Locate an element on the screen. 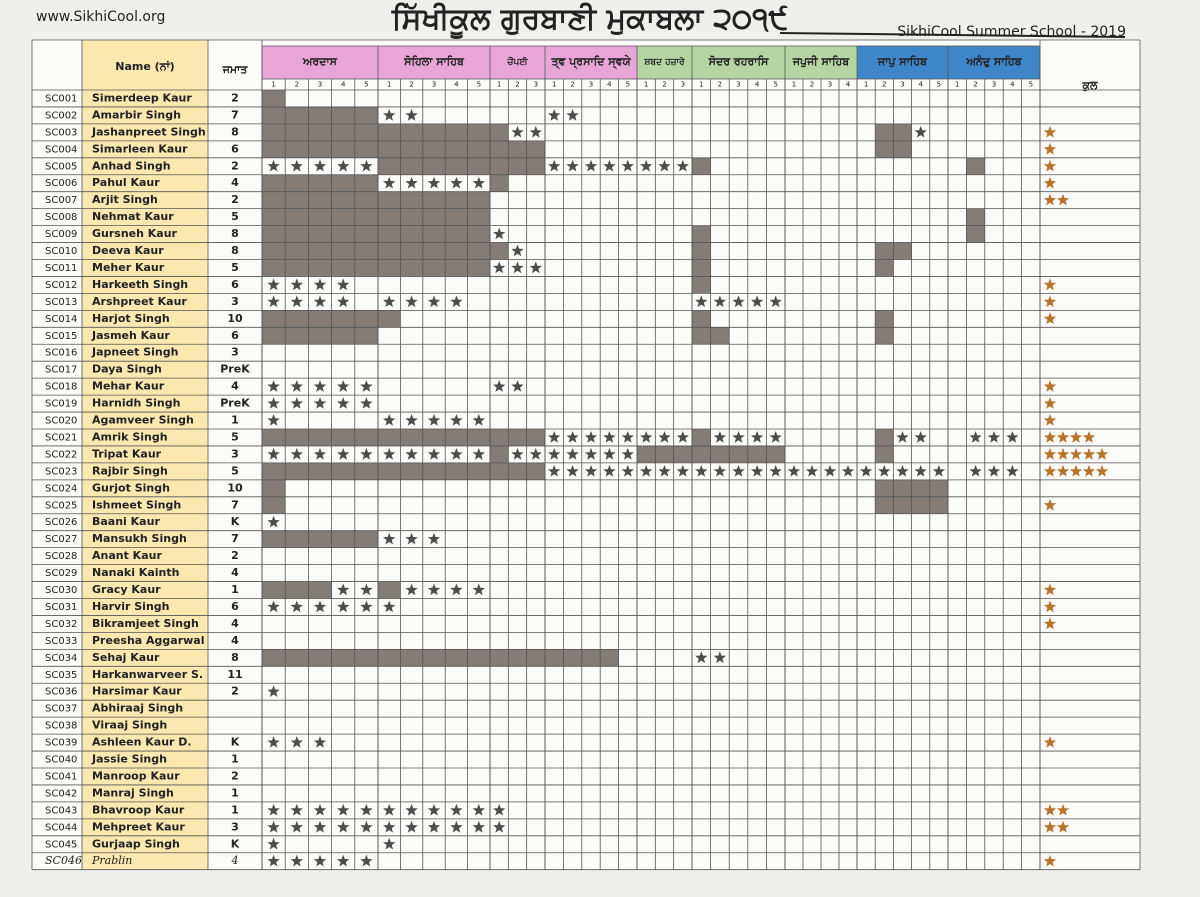 The width and height of the screenshot is (1200, 897). student-id: SC031 is located at coordinates (61, 607).